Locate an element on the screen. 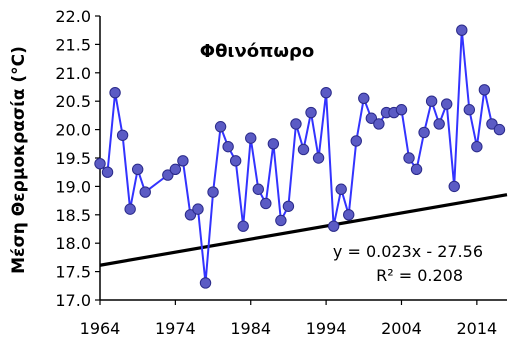  x-tick-label: 1994 is located at coordinates (326, 328).